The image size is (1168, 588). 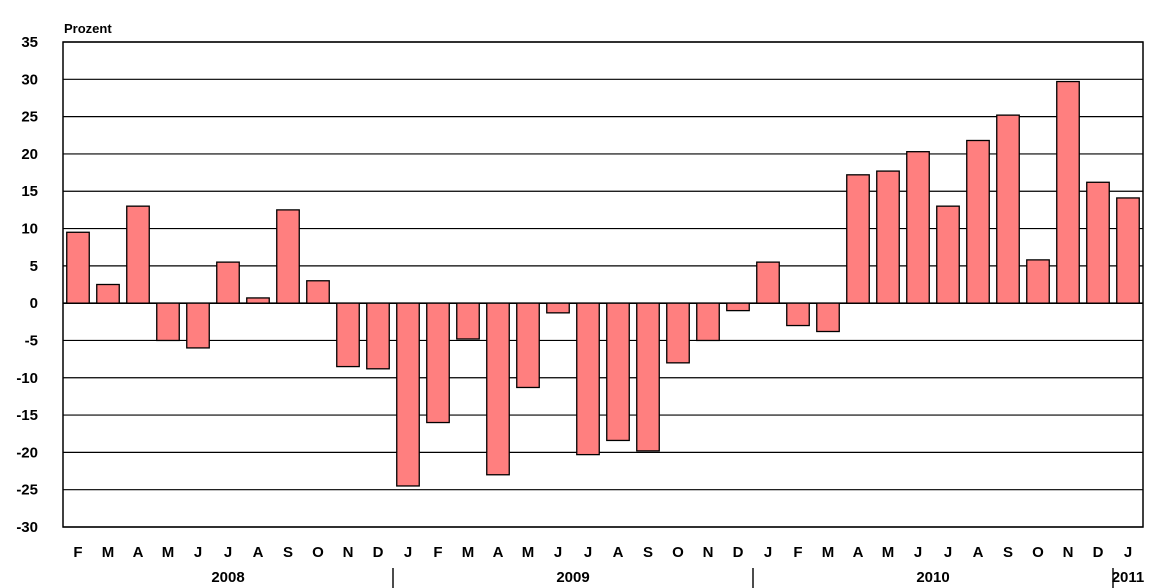 I want to click on year-label: 2010, so click(x=932, y=577).